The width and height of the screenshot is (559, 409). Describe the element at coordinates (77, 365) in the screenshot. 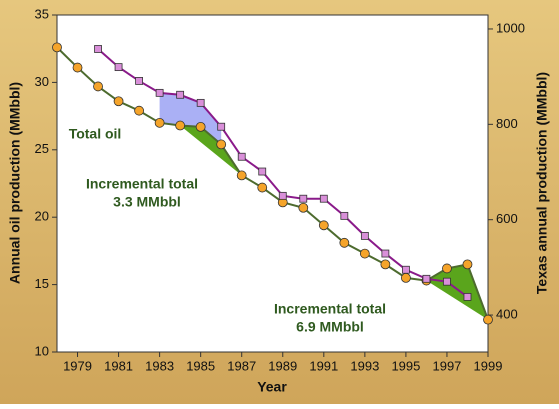

I see `x-tick-label: 1979` at that location.